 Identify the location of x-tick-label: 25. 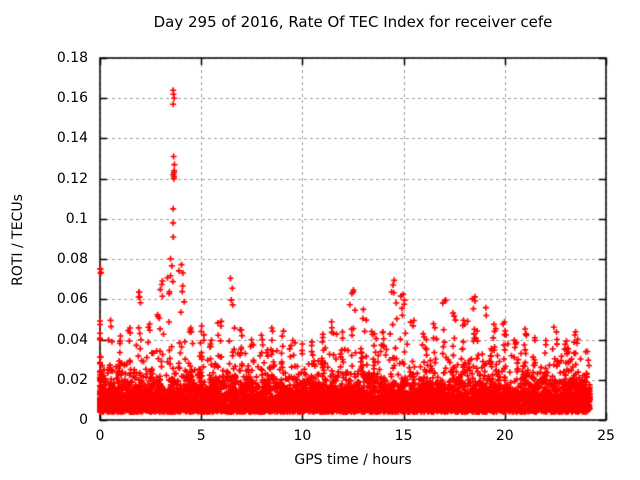
(606, 436).